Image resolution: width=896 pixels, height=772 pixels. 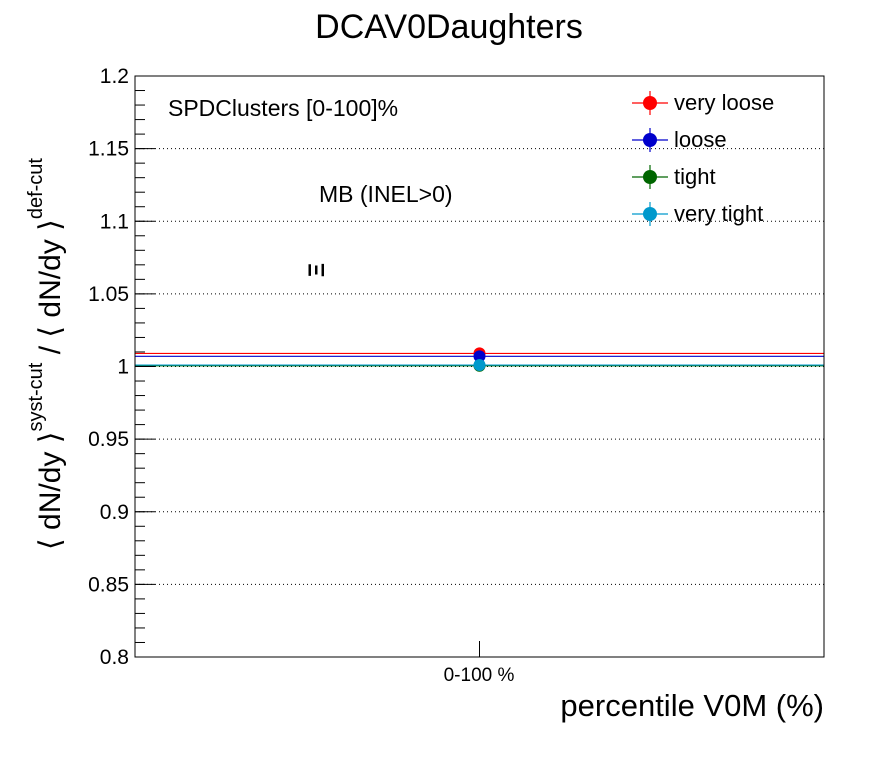 I want to click on legend-label: very loose, so click(x=724, y=102).